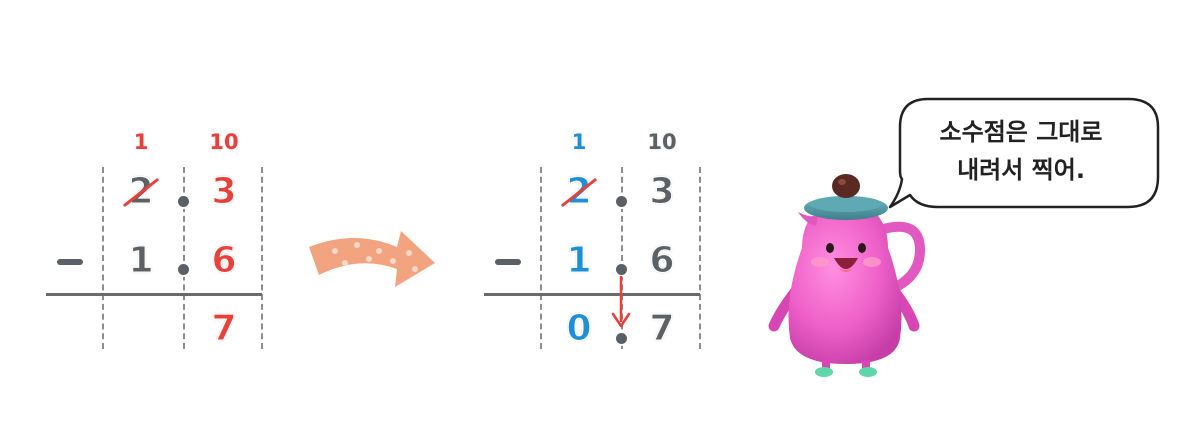 Image resolution: width=1190 pixels, height=438 pixels. Describe the element at coordinates (1021, 132) in the screenshot. I see `speech-line-1: 소수점은 그대로` at that location.